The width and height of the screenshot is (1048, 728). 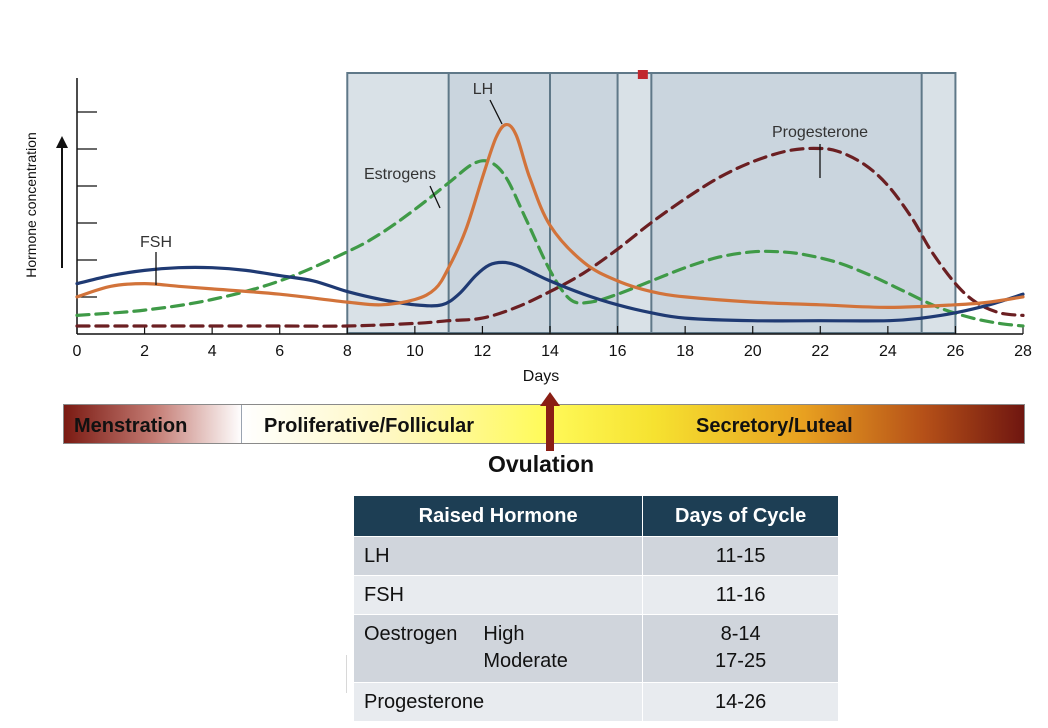 What do you see at coordinates (504, 634) in the screenshot?
I see `oestrogen-high: High` at bounding box center [504, 634].